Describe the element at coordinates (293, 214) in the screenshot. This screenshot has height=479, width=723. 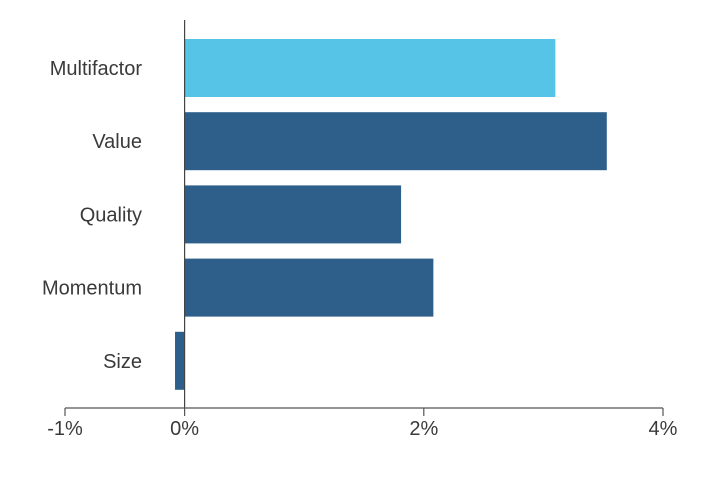
I see `bar-quality` at that location.